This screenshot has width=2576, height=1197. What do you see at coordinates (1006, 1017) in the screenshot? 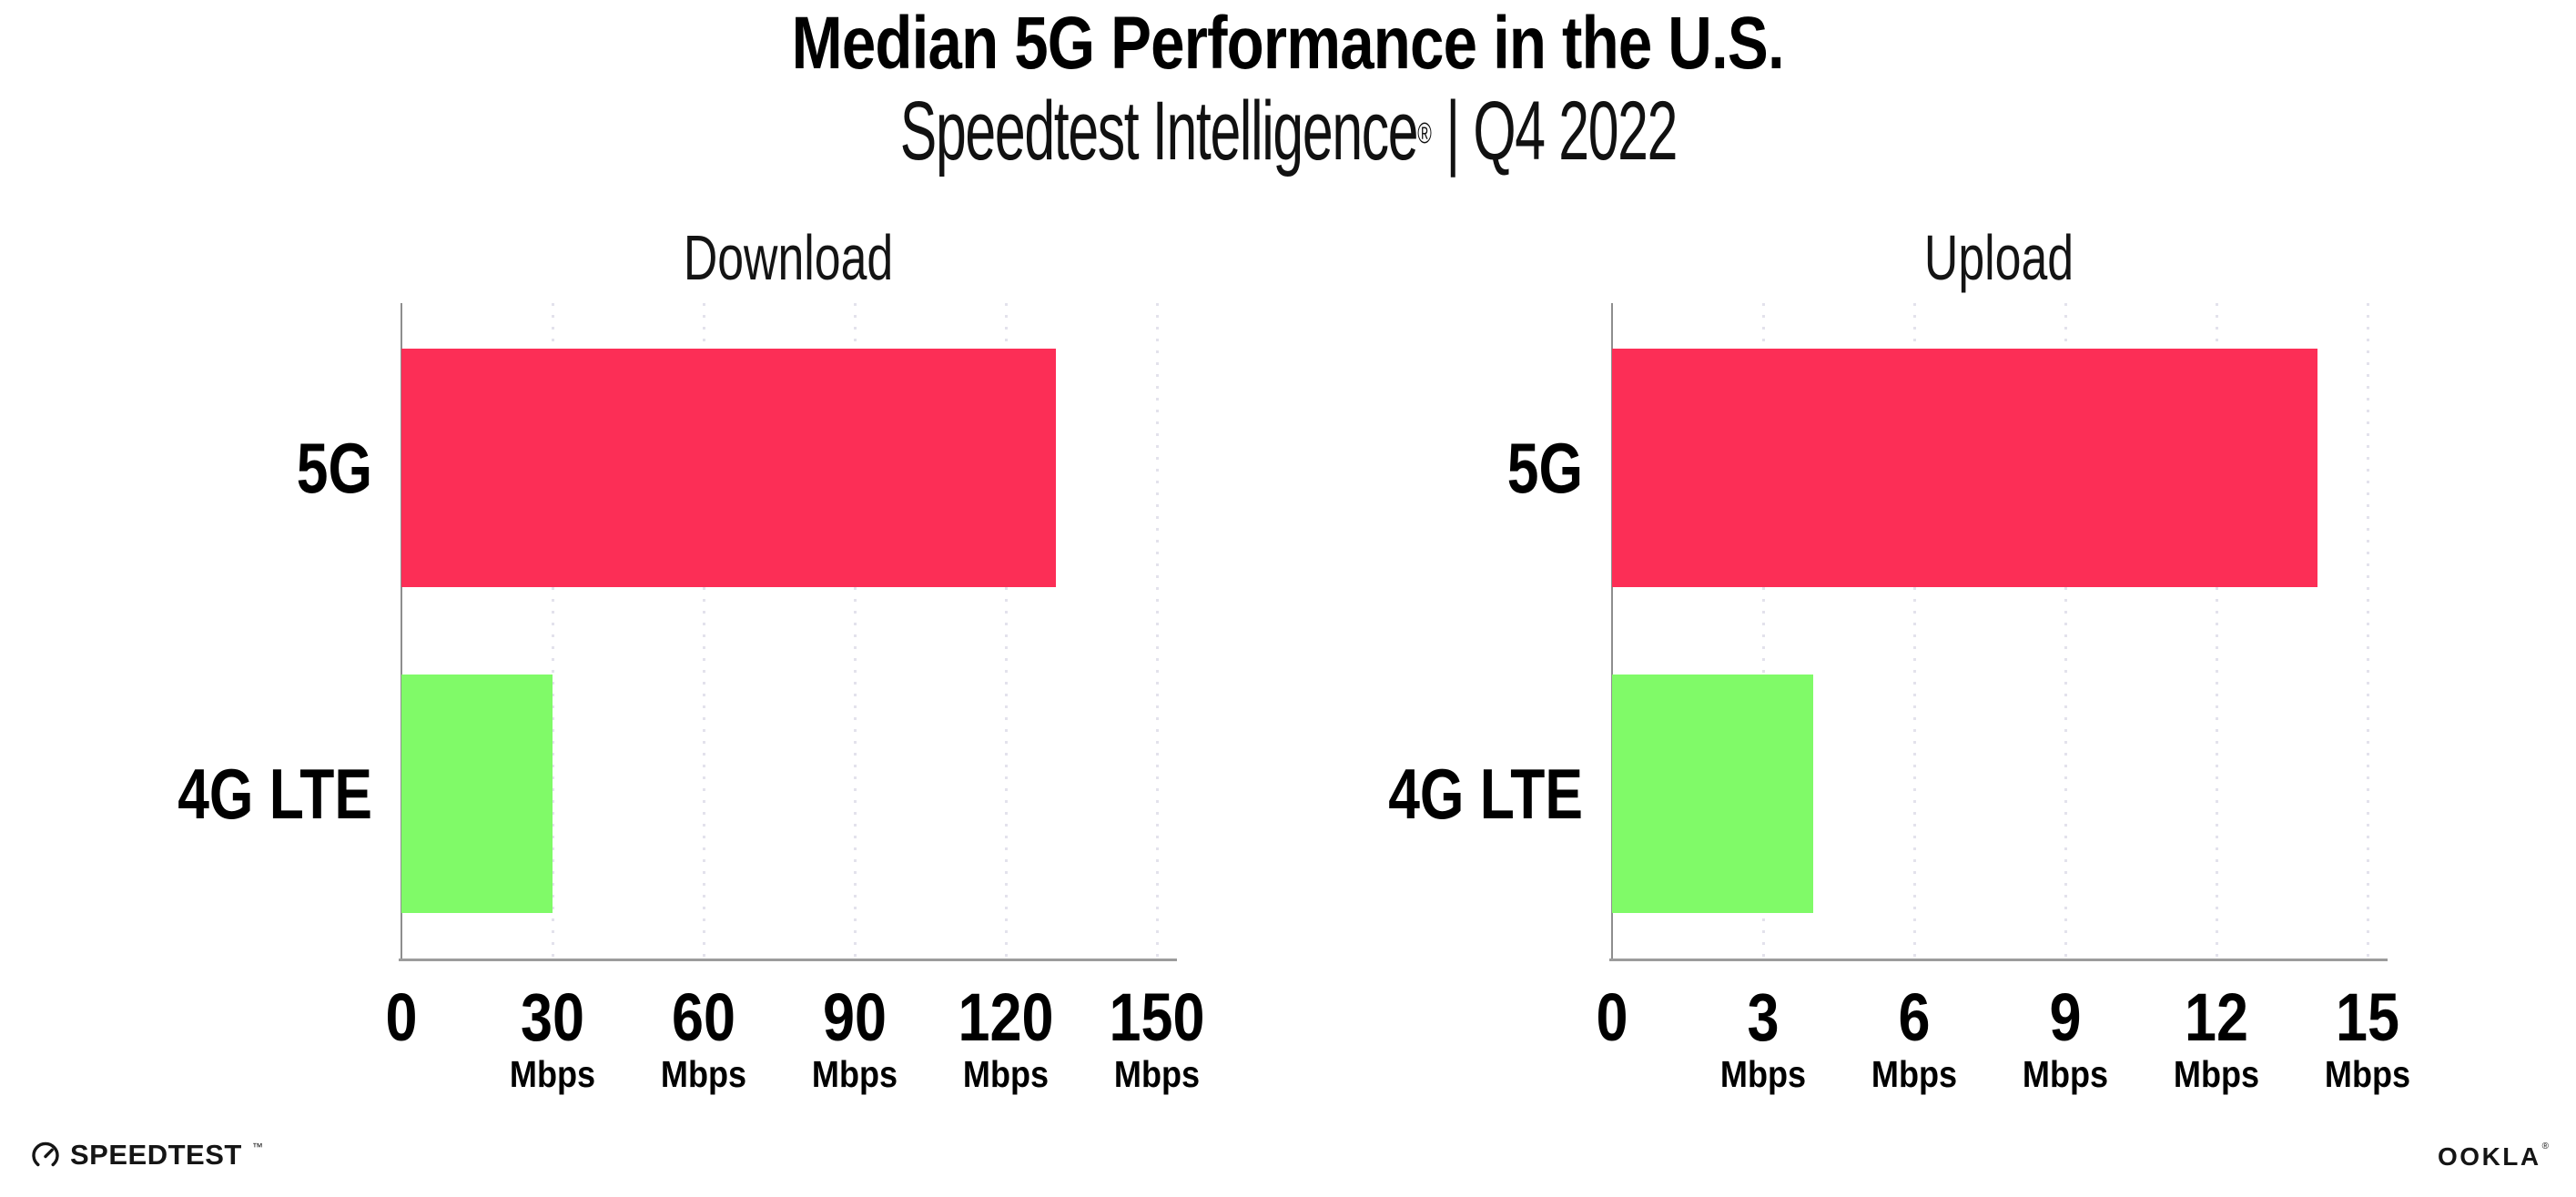
I see `x-tick-label: 120` at bounding box center [1006, 1017].